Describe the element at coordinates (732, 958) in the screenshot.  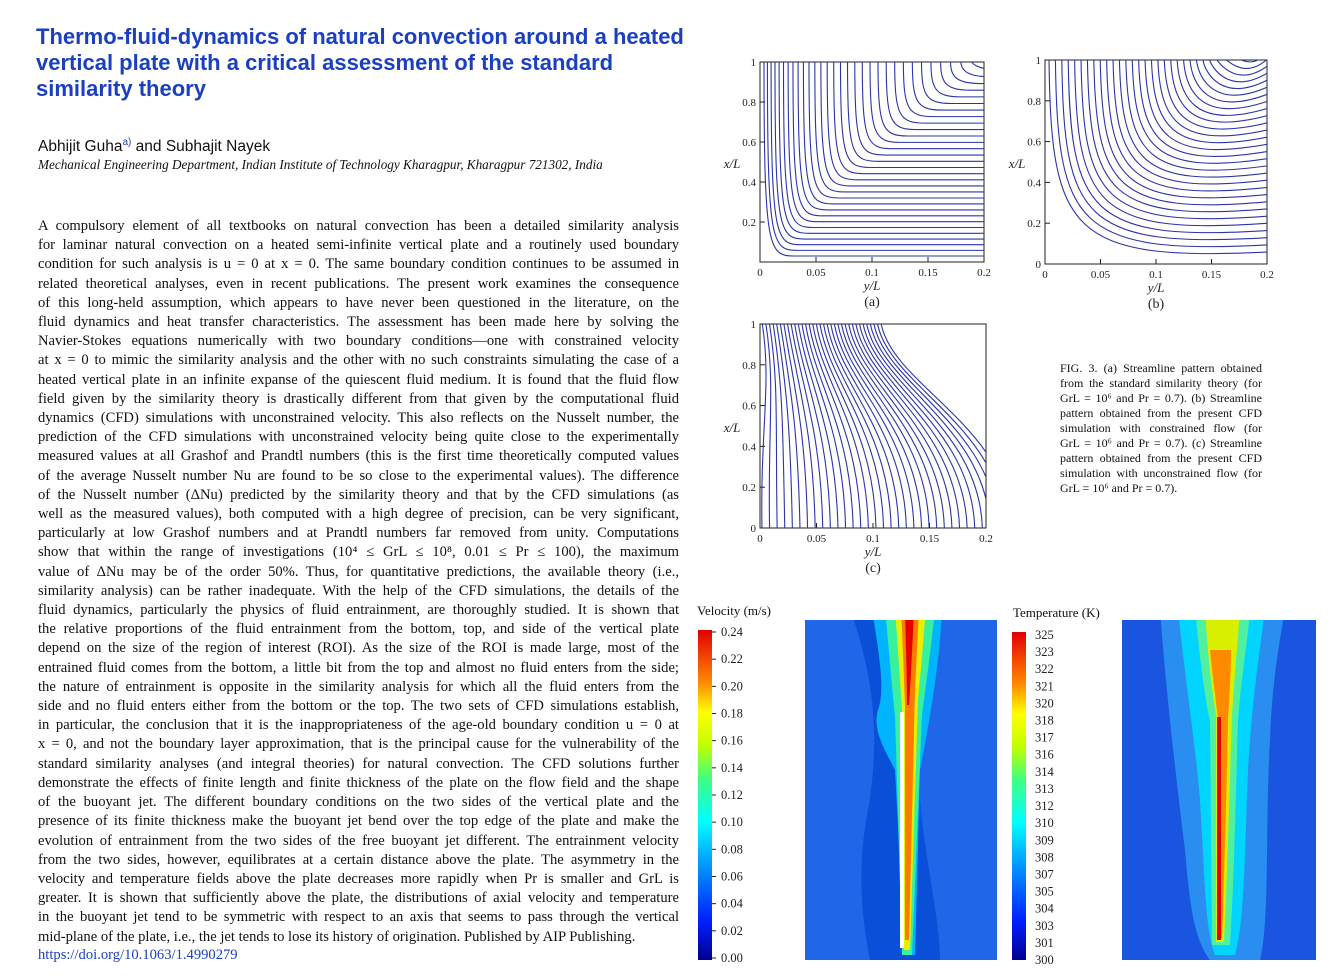
I see `velocity-tick-label: 0.00` at that location.